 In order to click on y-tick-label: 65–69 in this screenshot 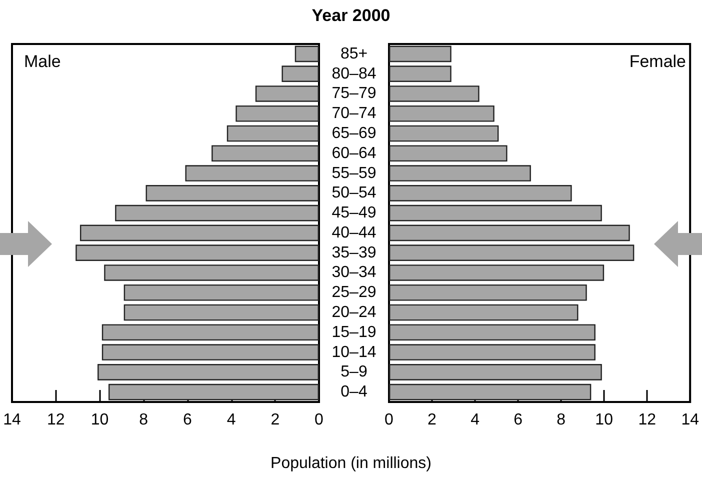, I will do `click(354, 133)`.